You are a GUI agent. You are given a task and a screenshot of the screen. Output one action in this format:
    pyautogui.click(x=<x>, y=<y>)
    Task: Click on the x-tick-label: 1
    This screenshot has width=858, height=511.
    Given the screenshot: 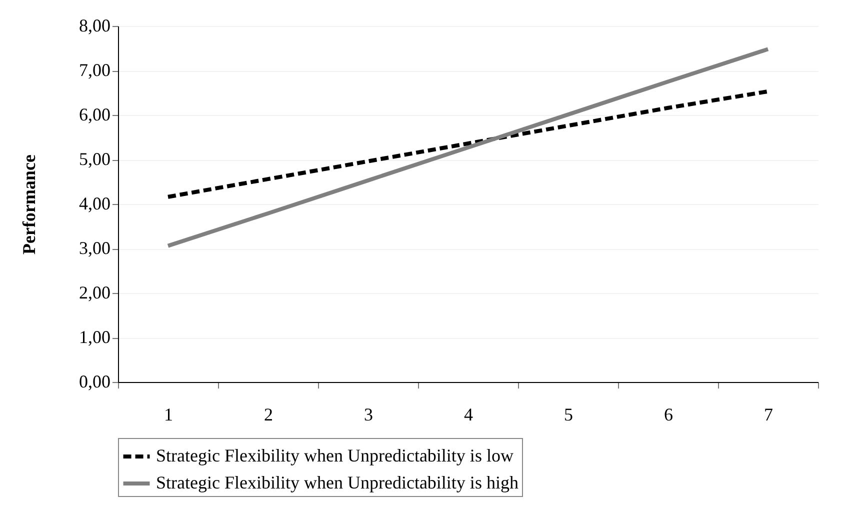 What is the action you would take?
    pyautogui.click(x=168, y=414)
    